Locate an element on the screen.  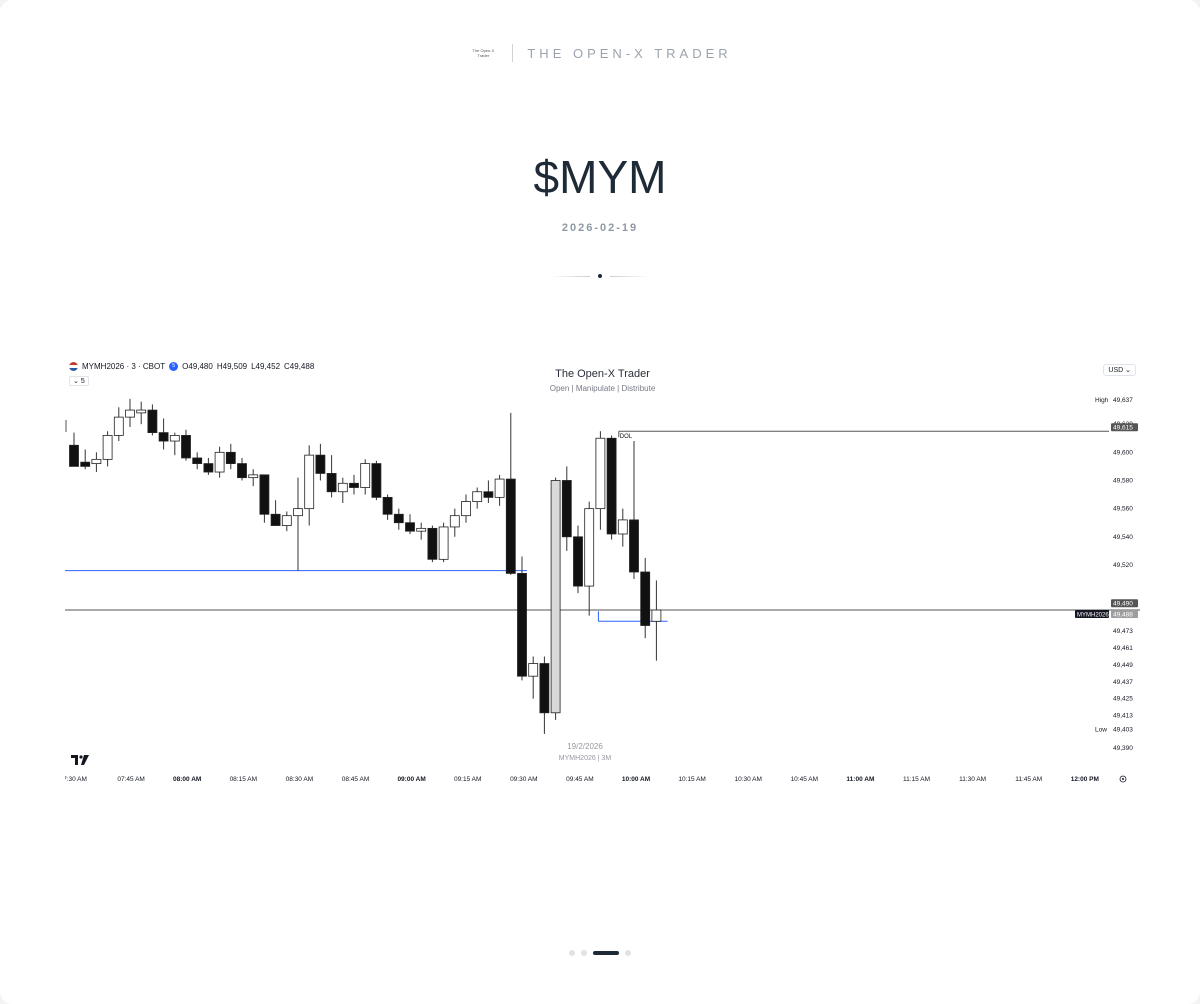
level-price-label: 49,403 is located at coordinates (1123, 730).